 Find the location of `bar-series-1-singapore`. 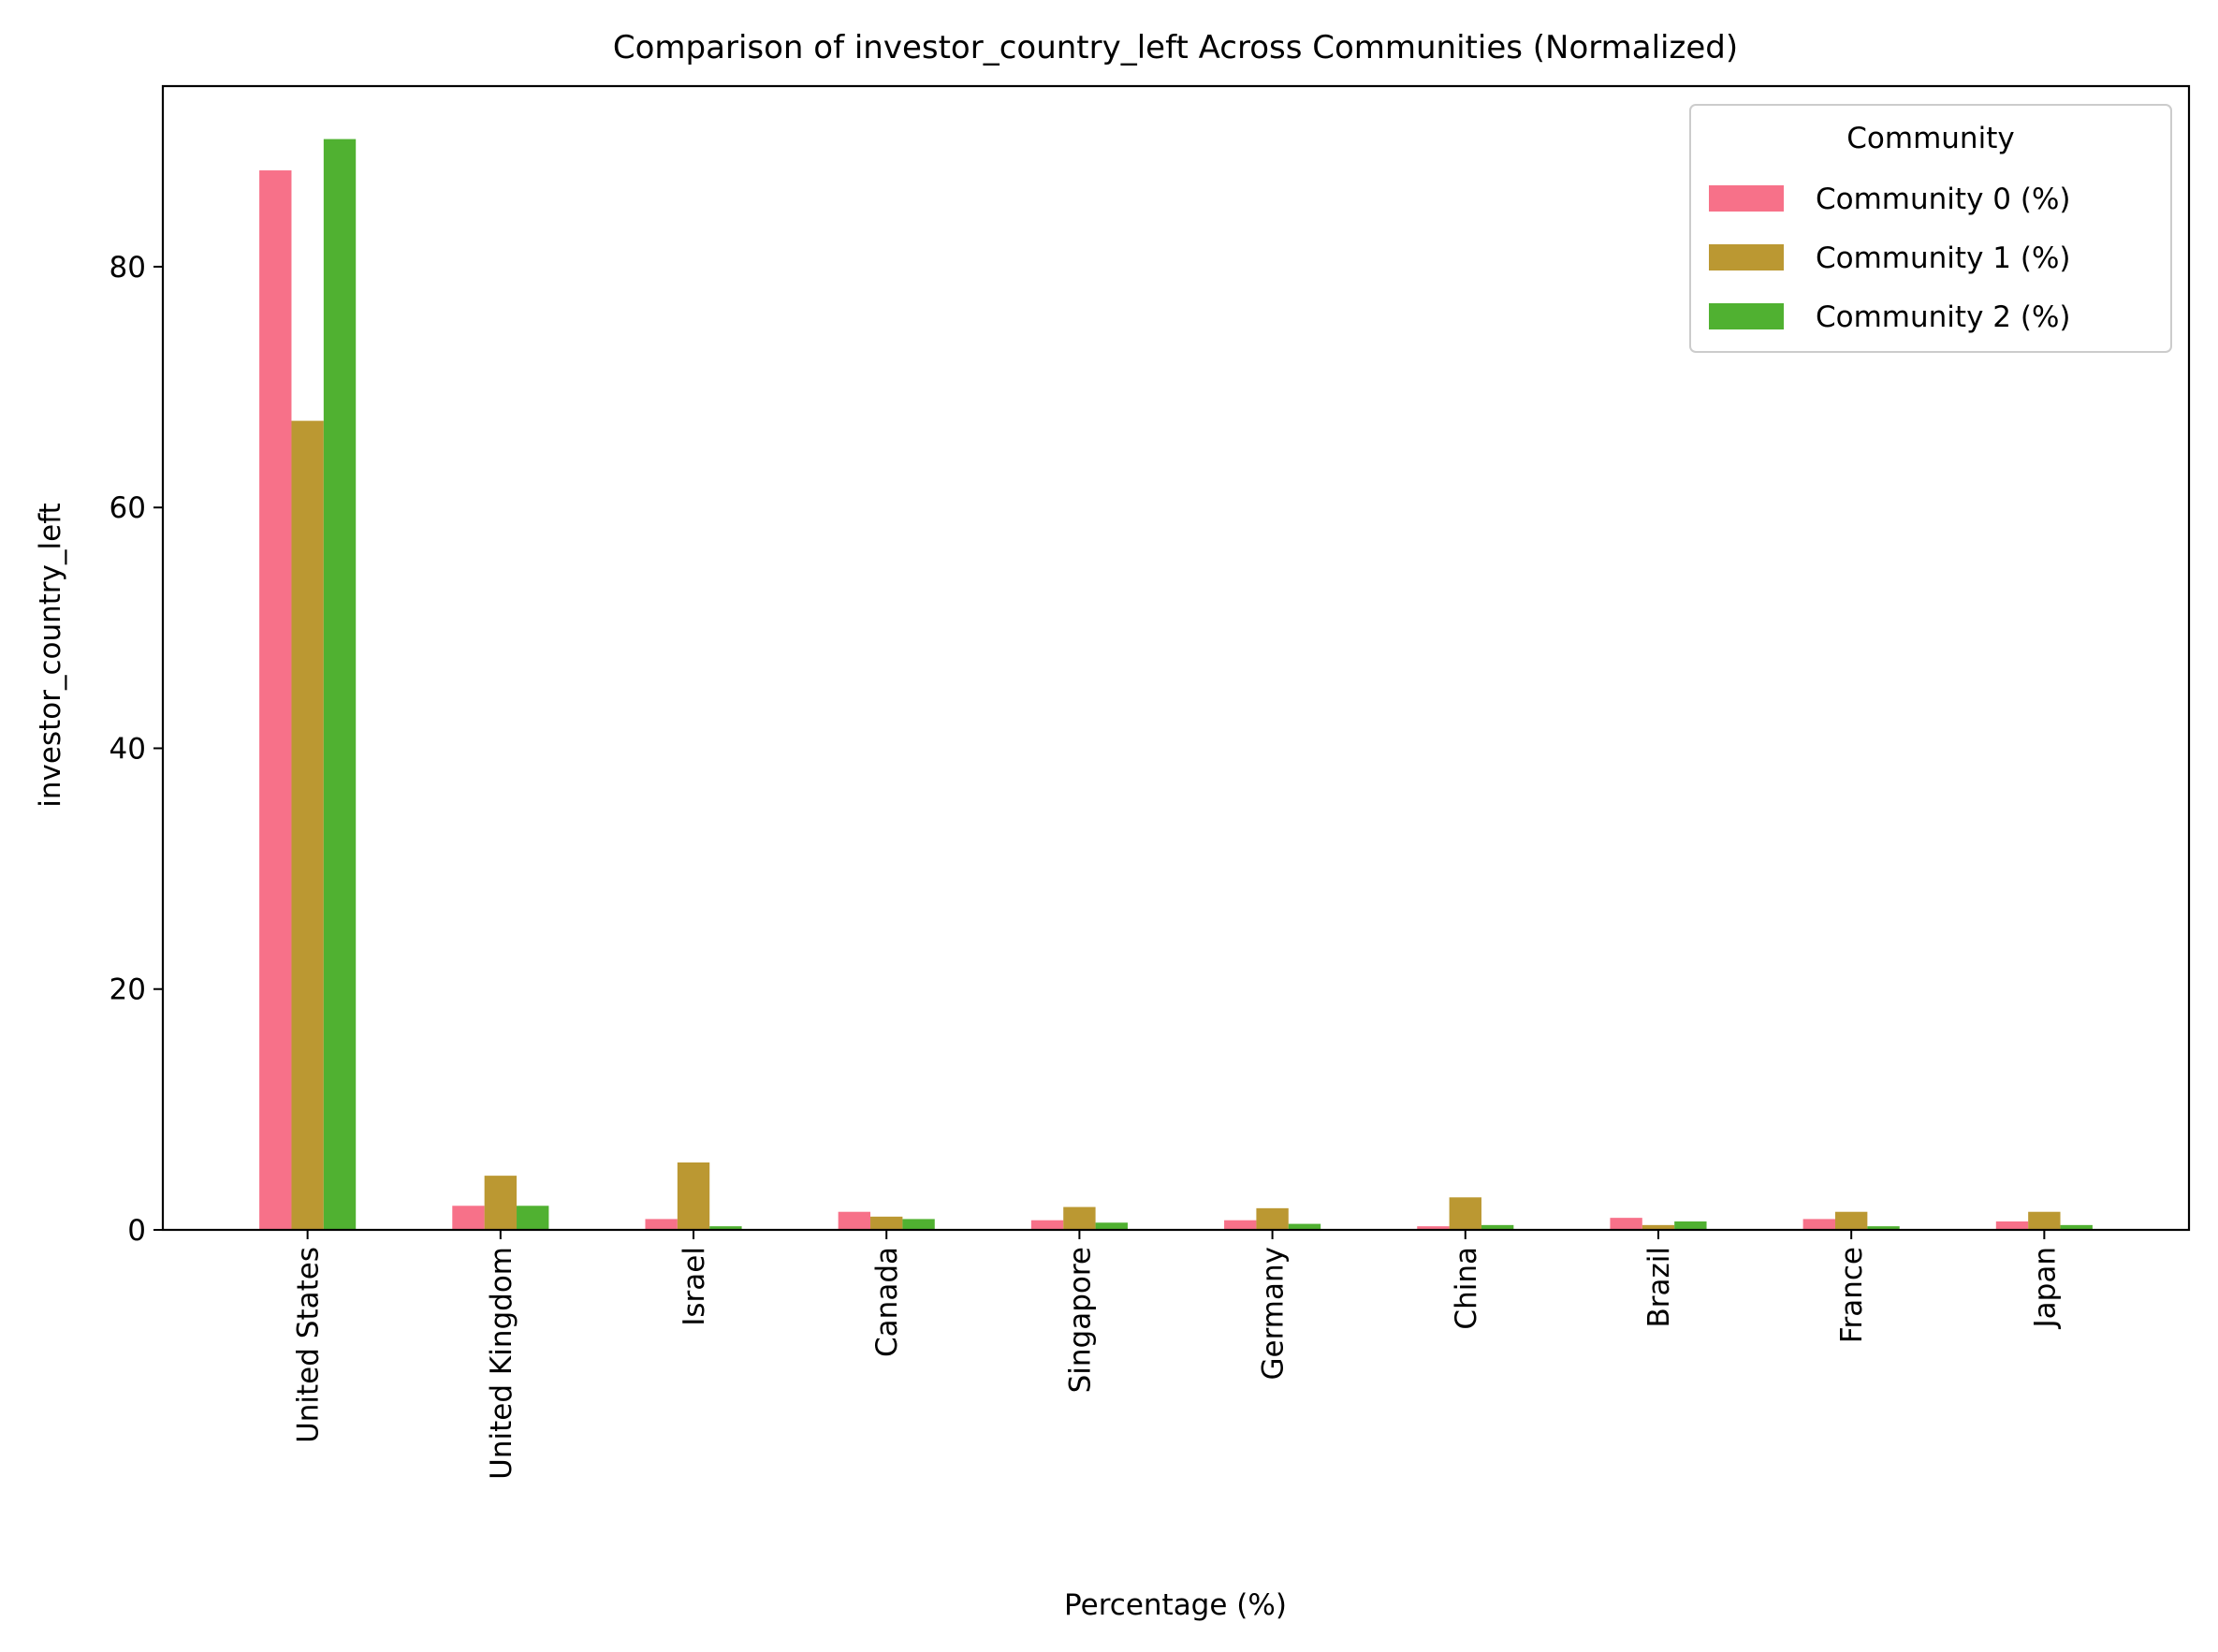

bar-series-1-singapore is located at coordinates (1080, 1218).